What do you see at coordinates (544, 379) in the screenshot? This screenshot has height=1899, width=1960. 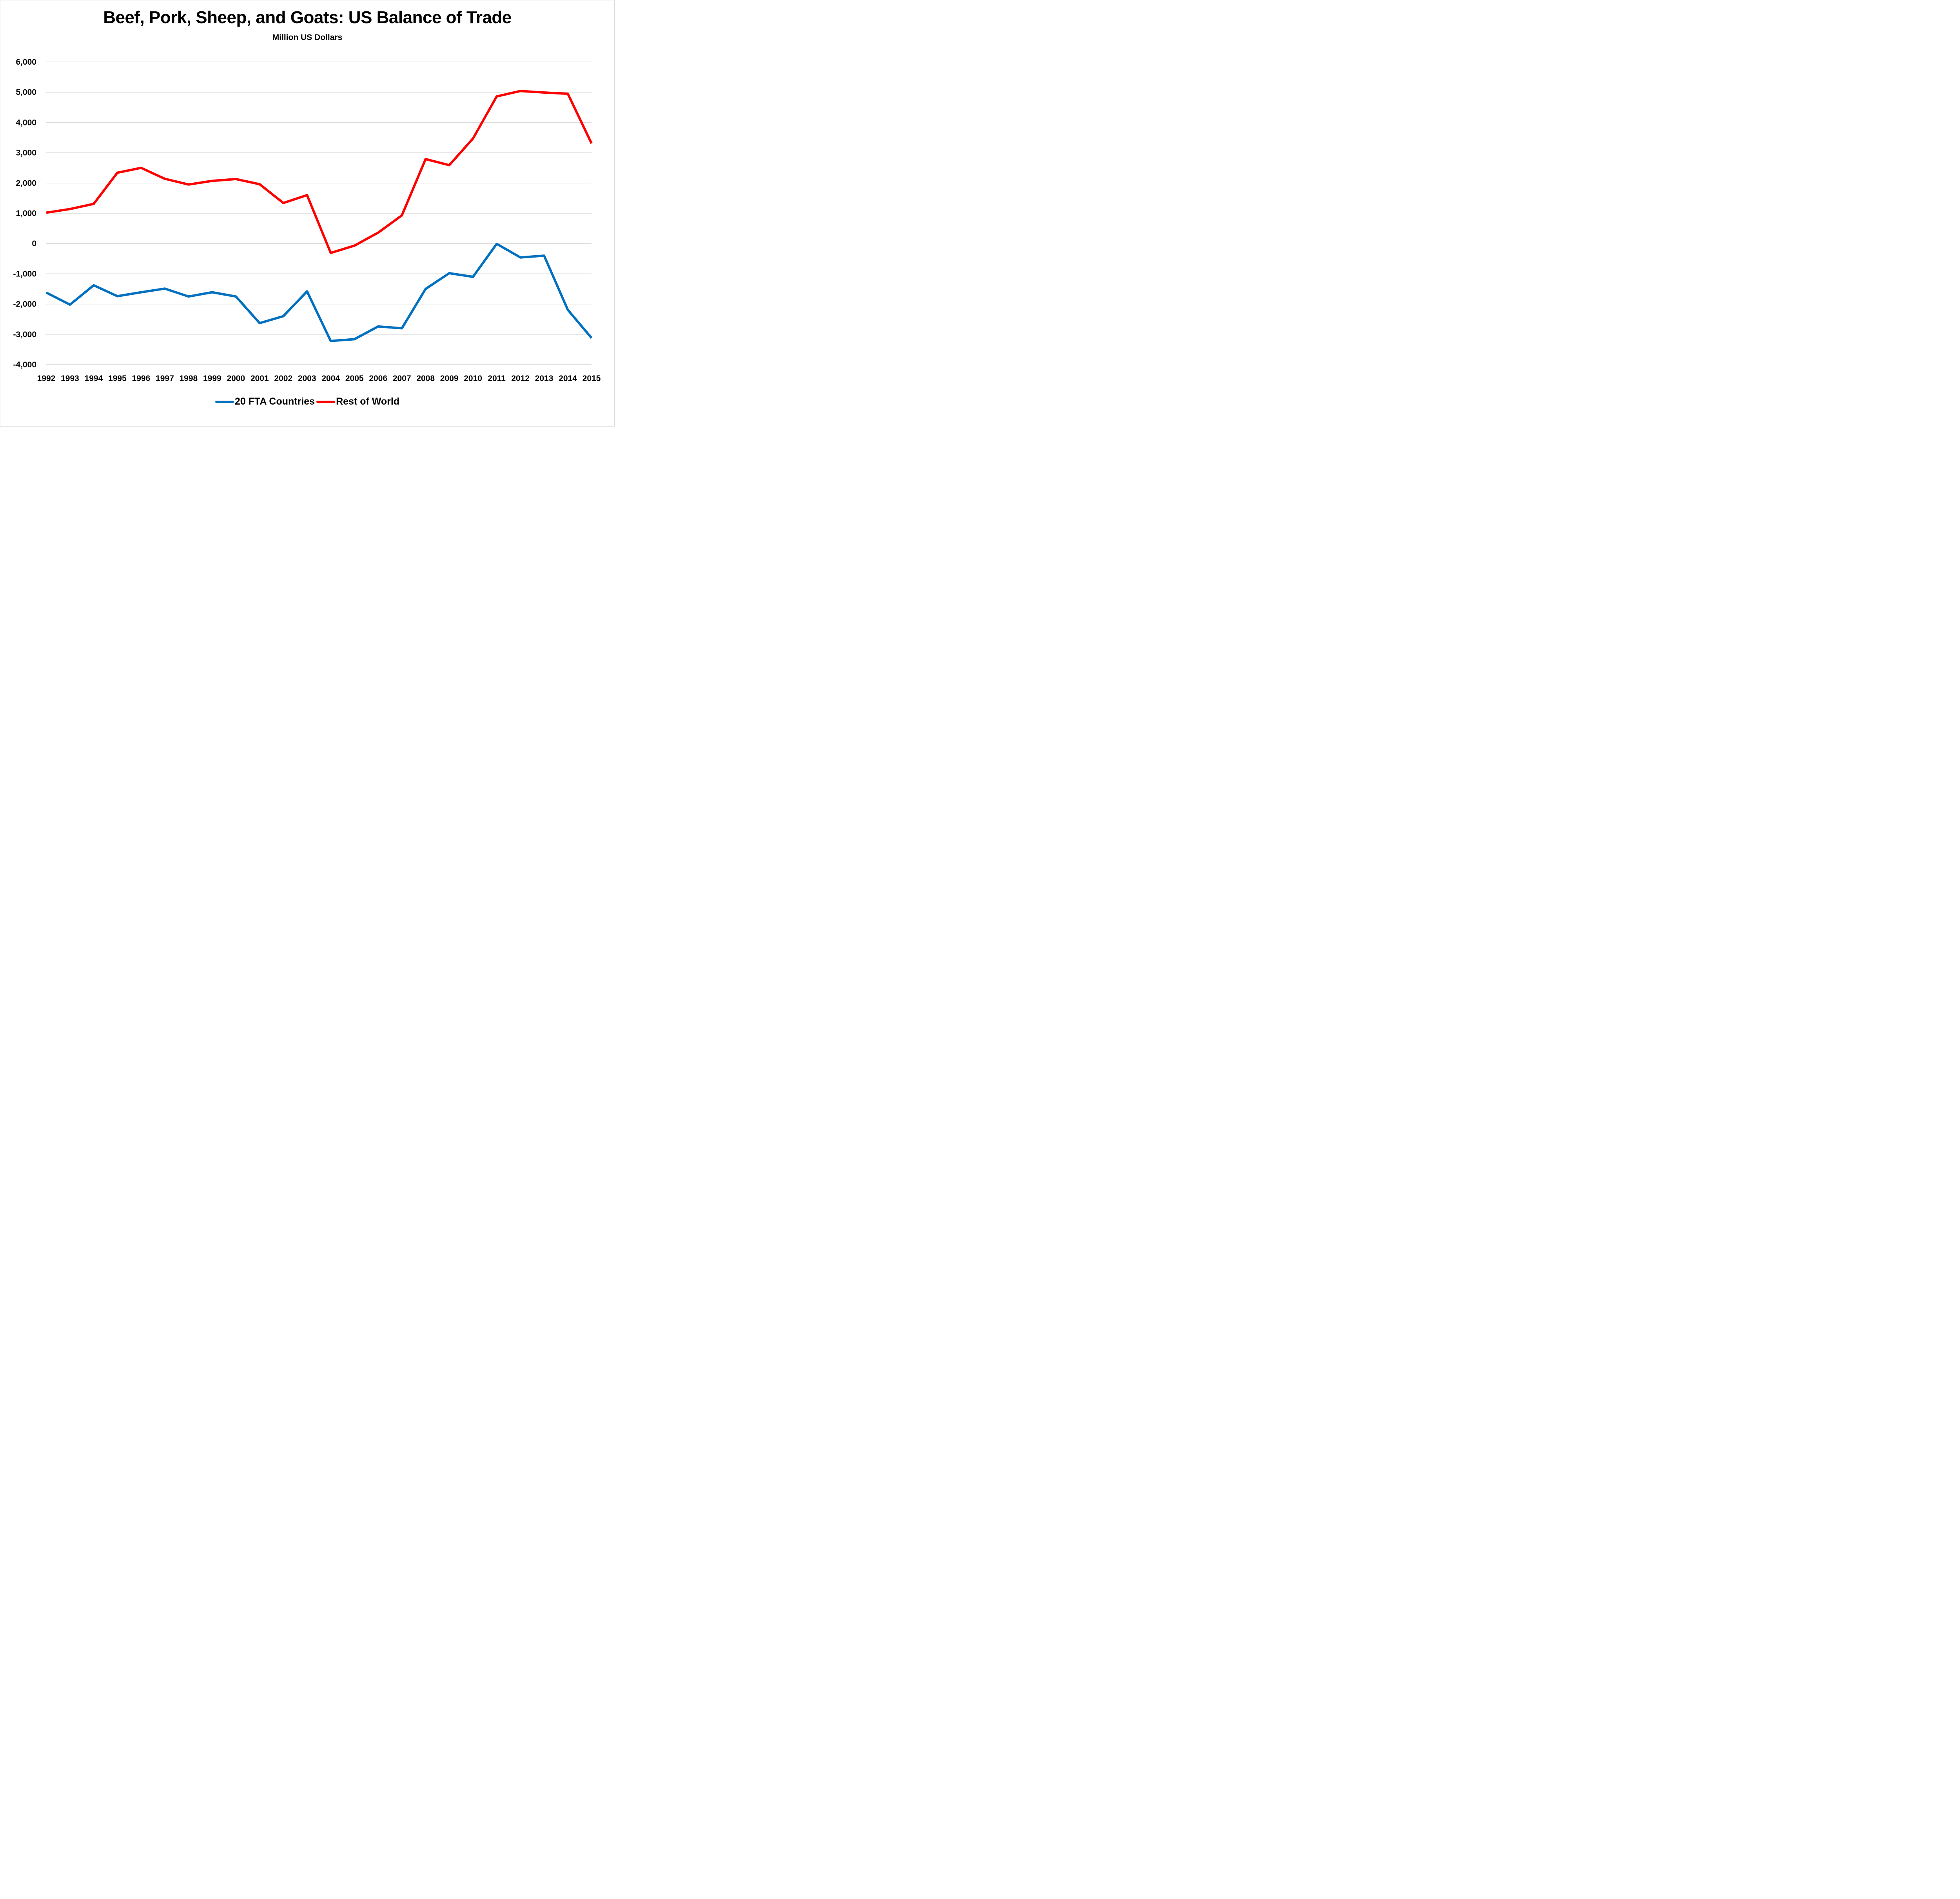 I see `x-tick-label: 2013` at bounding box center [544, 379].